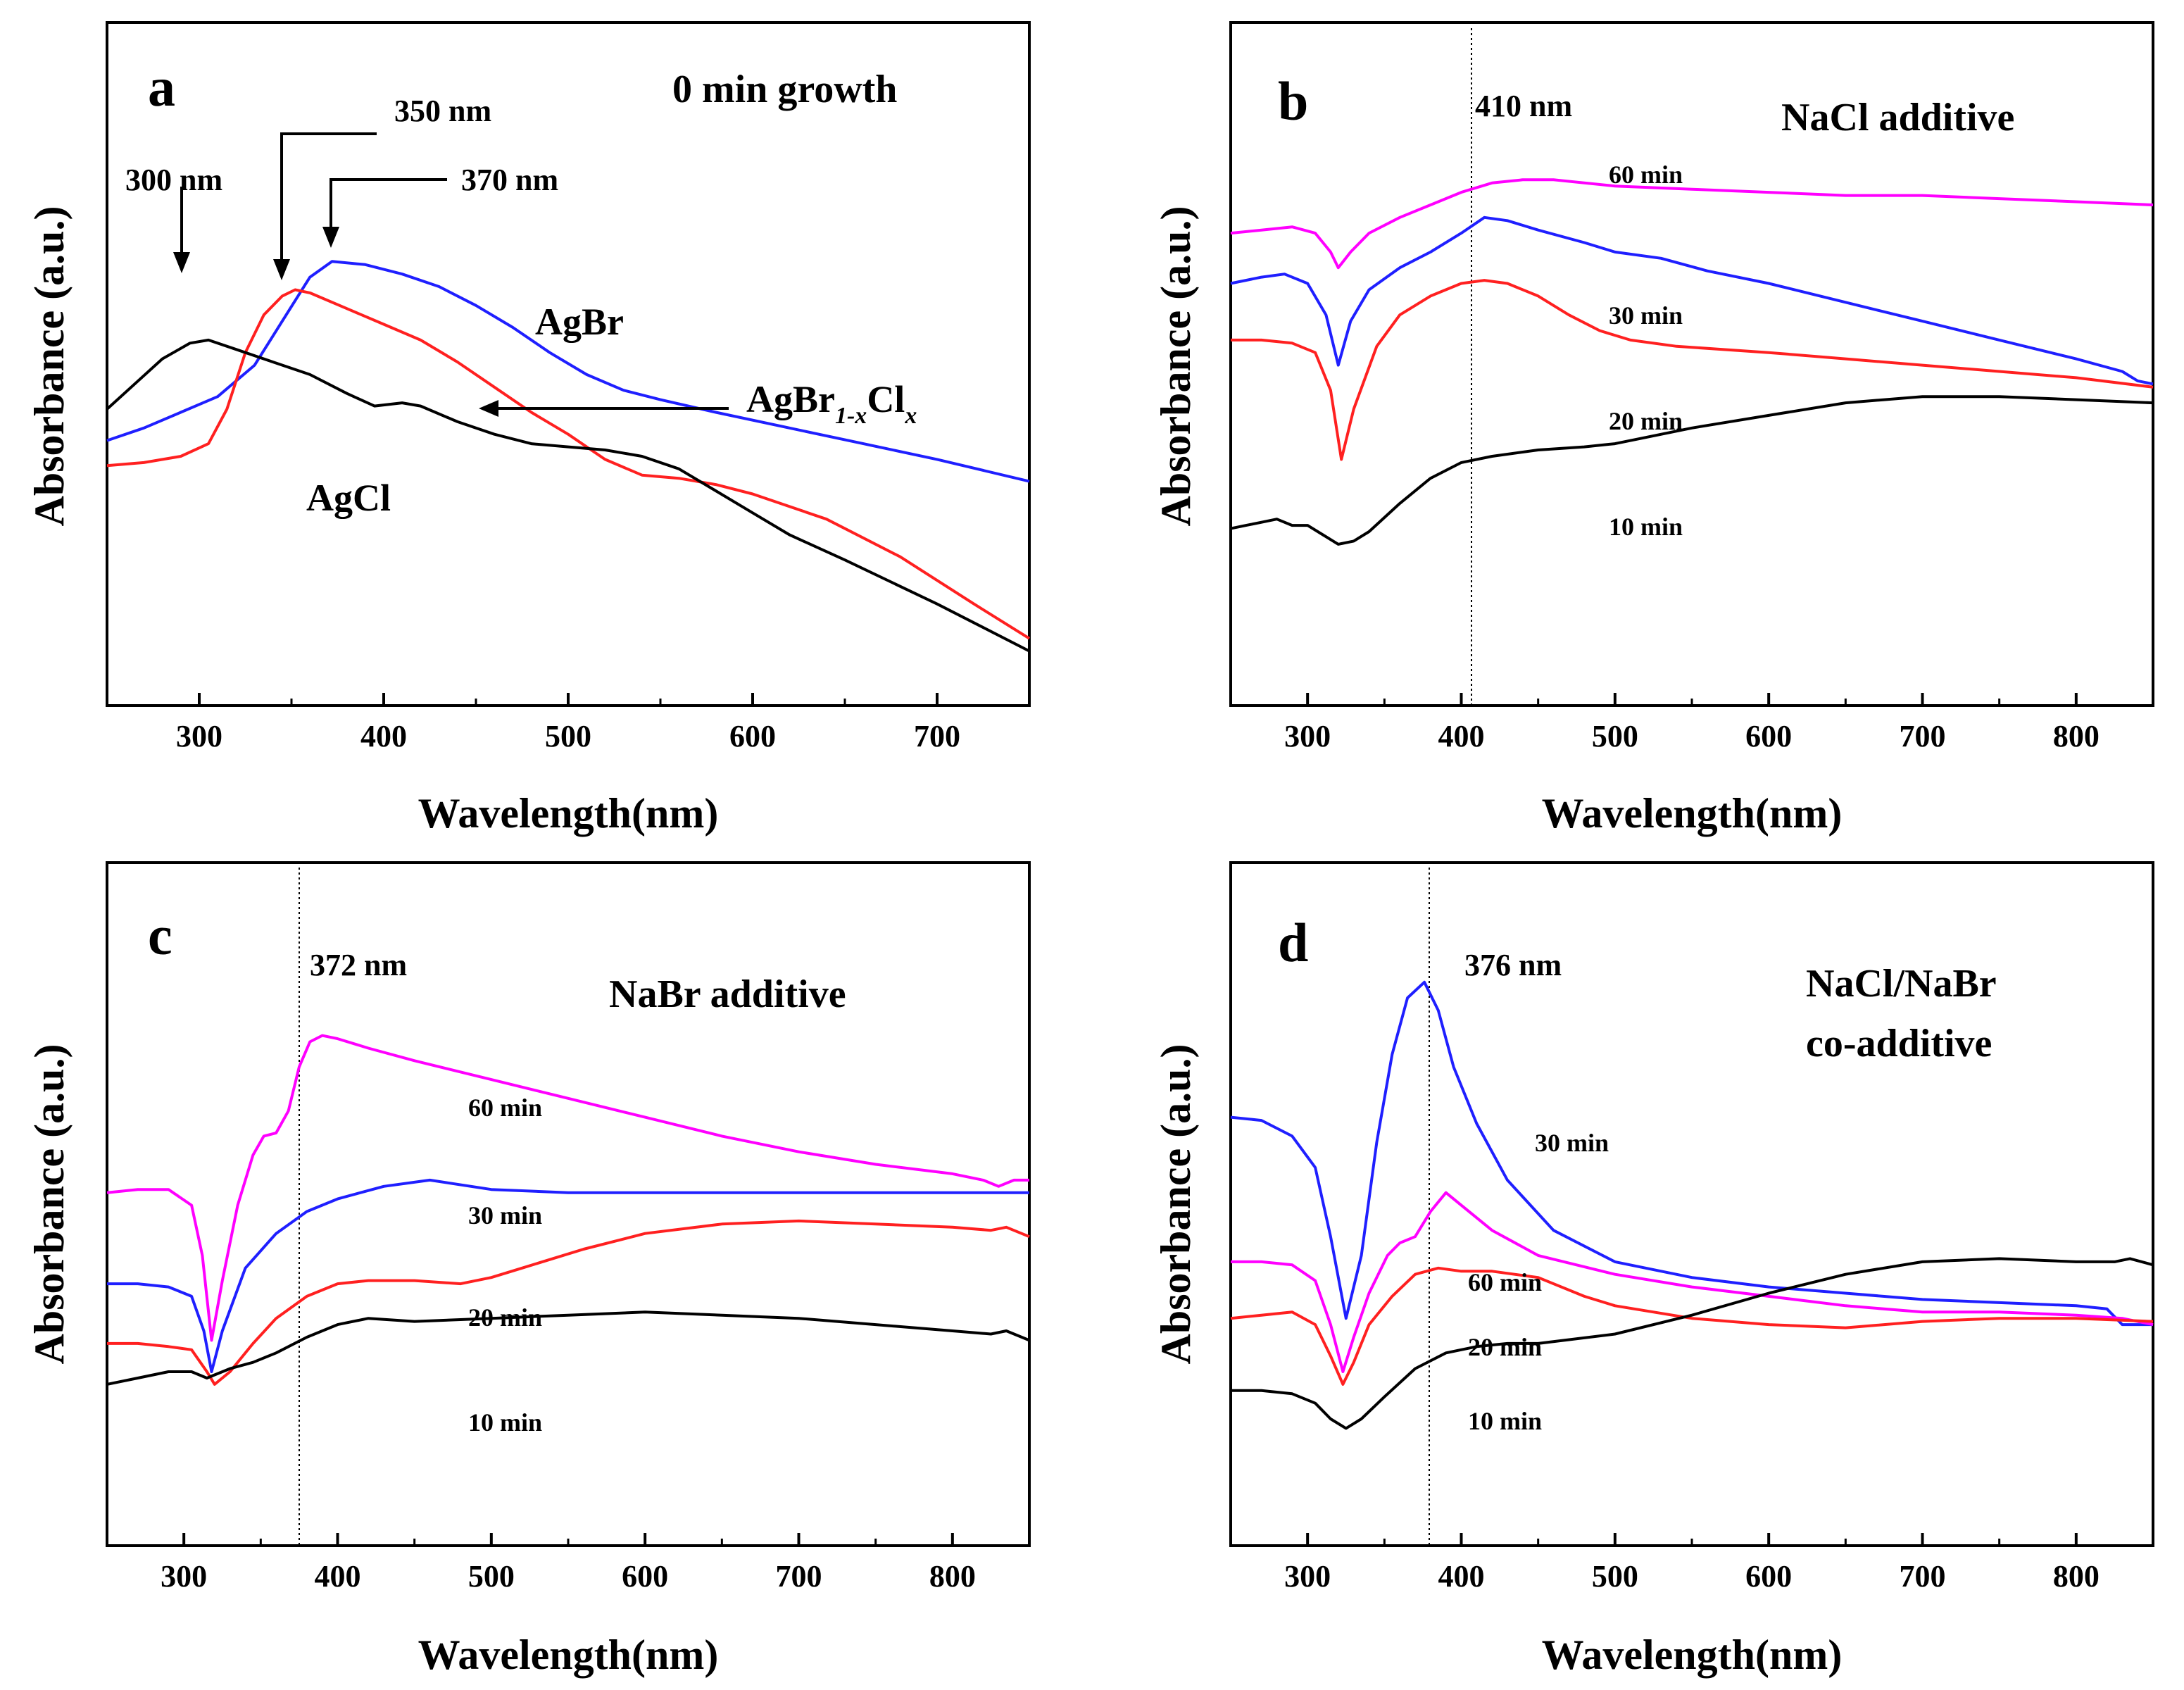 This screenshot has height=1690, width=2184. Describe the element at coordinates (568, 1302) in the screenshot. I see `panel-c-series-20-min` at that location.